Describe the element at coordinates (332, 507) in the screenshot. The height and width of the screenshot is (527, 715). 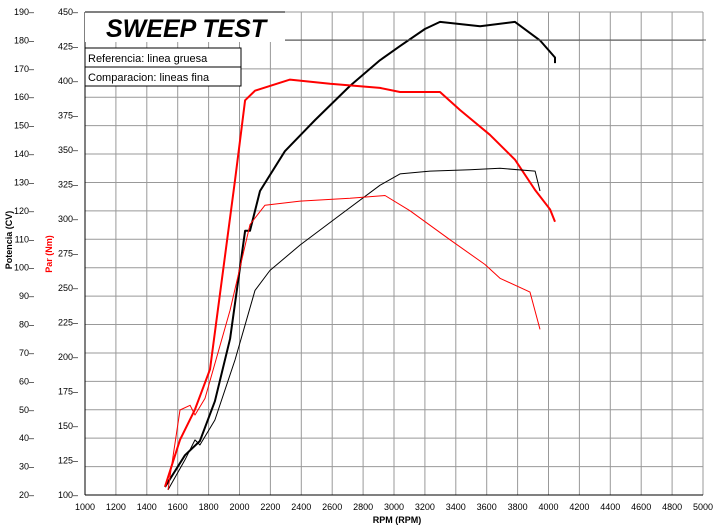
I see `x-tick-label: 2600` at that location.